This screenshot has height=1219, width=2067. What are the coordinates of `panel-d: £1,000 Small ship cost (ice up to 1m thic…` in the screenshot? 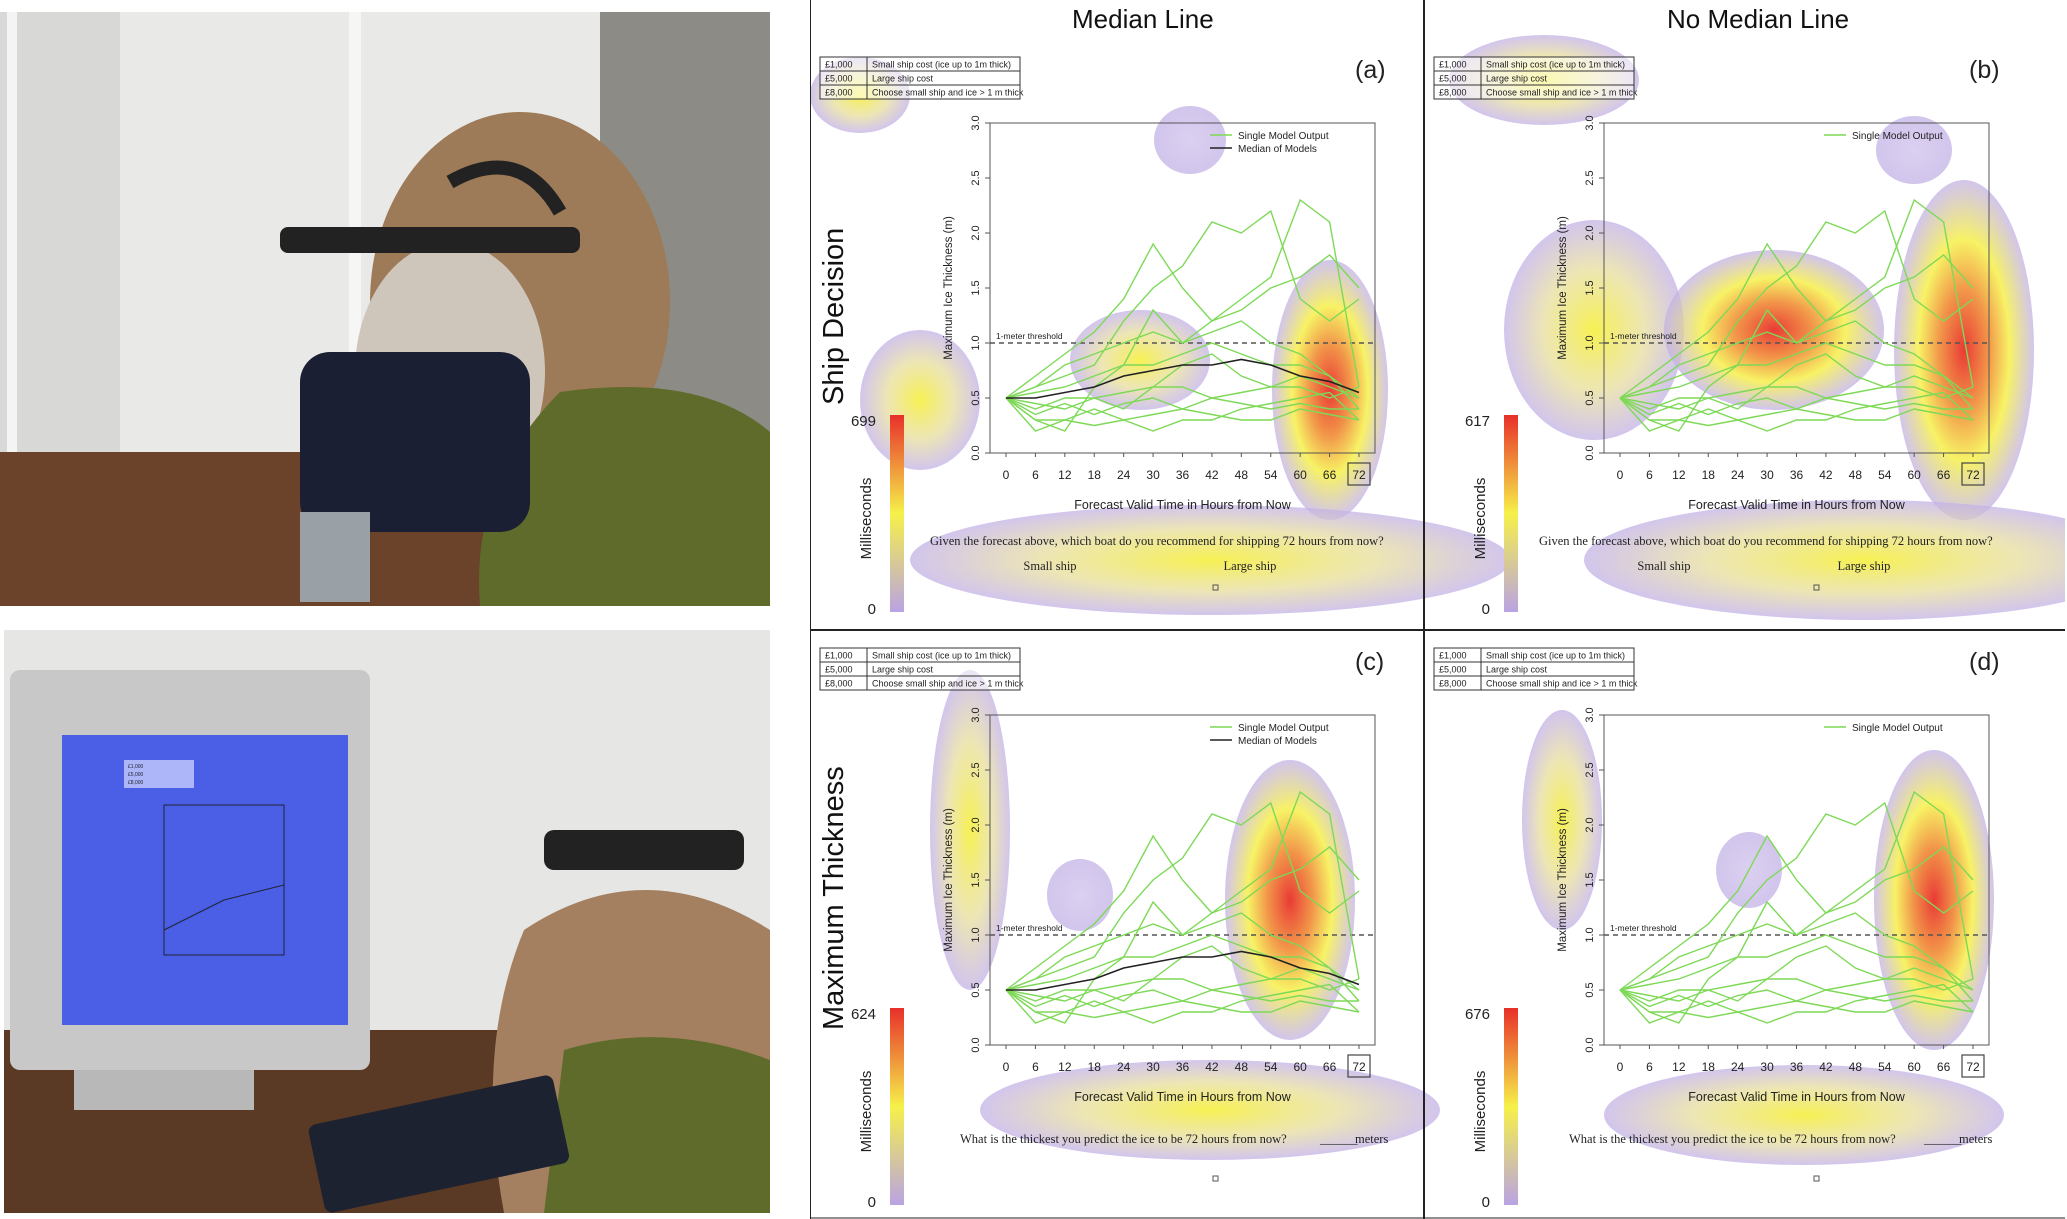 It's located at (1718, 929).